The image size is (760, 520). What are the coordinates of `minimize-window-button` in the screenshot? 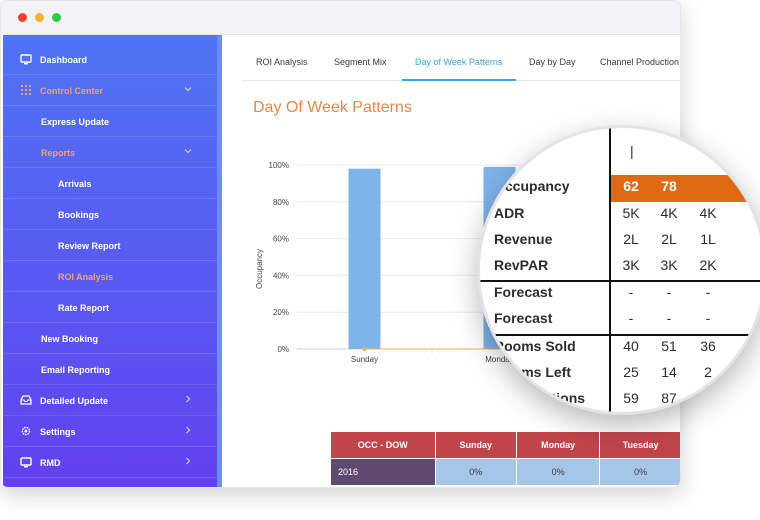 It's located at (39, 17).